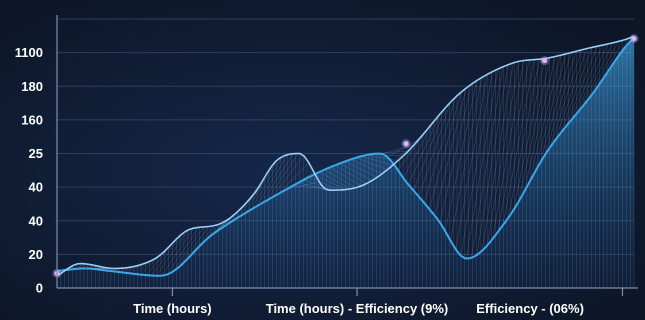 Image resolution: width=645 pixels, height=320 pixels. What do you see at coordinates (530, 308) in the screenshot?
I see `x-tick-label: Efficiency - (06%)` at bounding box center [530, 308].